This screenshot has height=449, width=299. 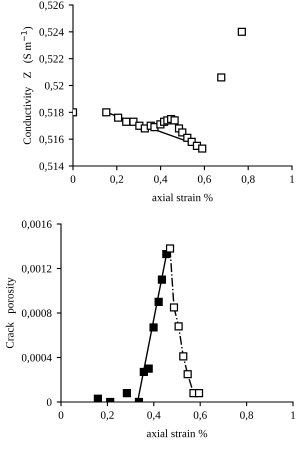 What do you see at coordinates (54, 87) in the screenshot?
I see `y-tick-label: 0,52` at bounding box center [54, 87].